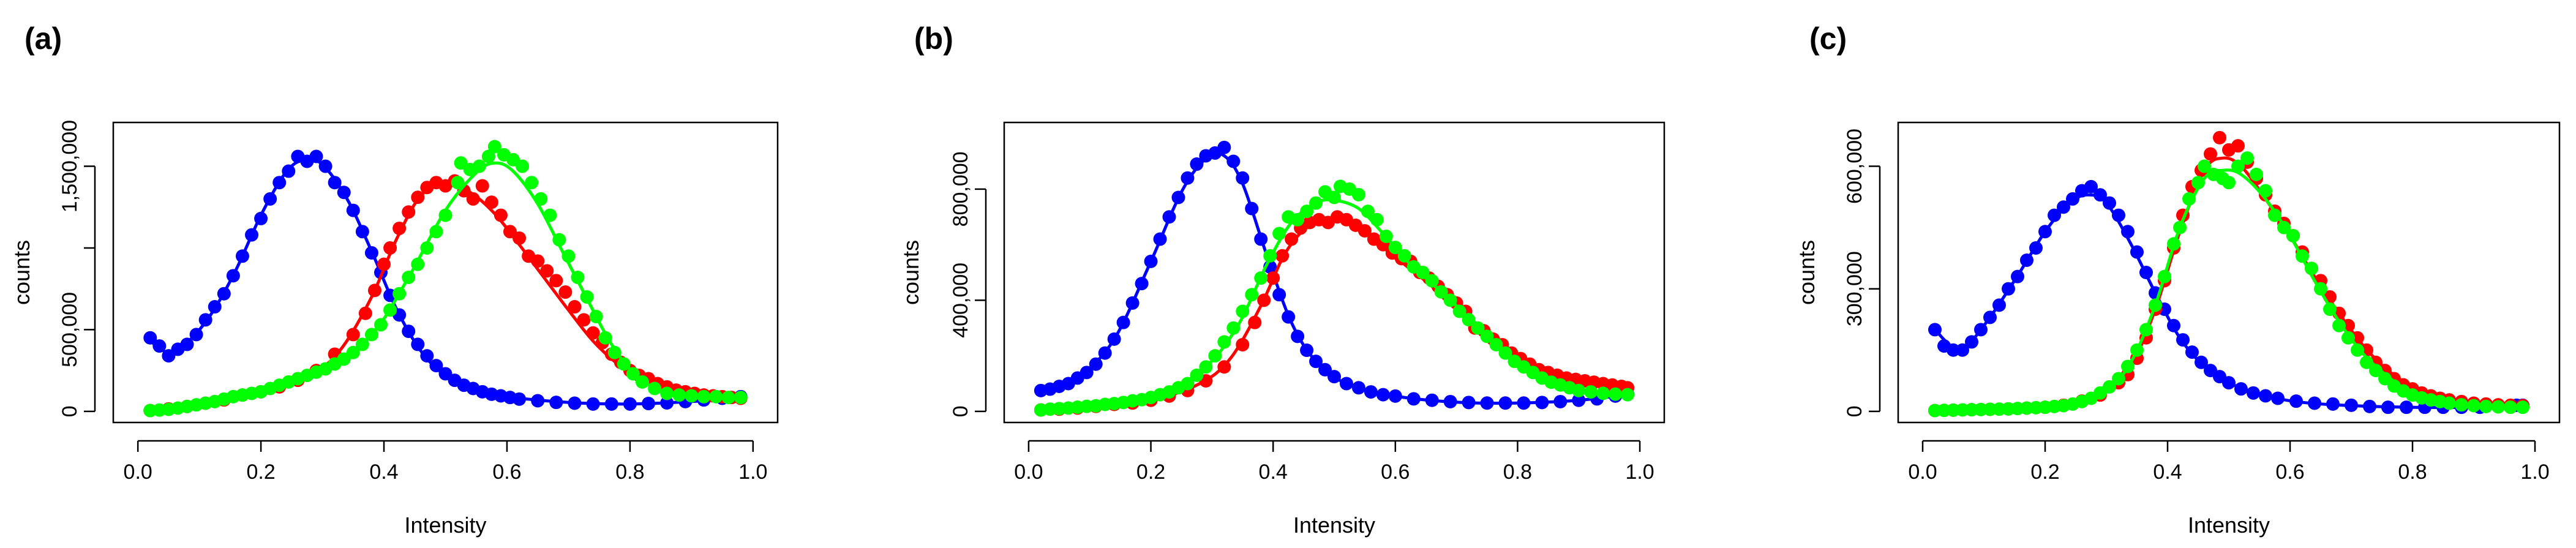  Describe the element at coordinates (629, 472) in the screenshot. I see `x-tick-label: 0.8` at that location.